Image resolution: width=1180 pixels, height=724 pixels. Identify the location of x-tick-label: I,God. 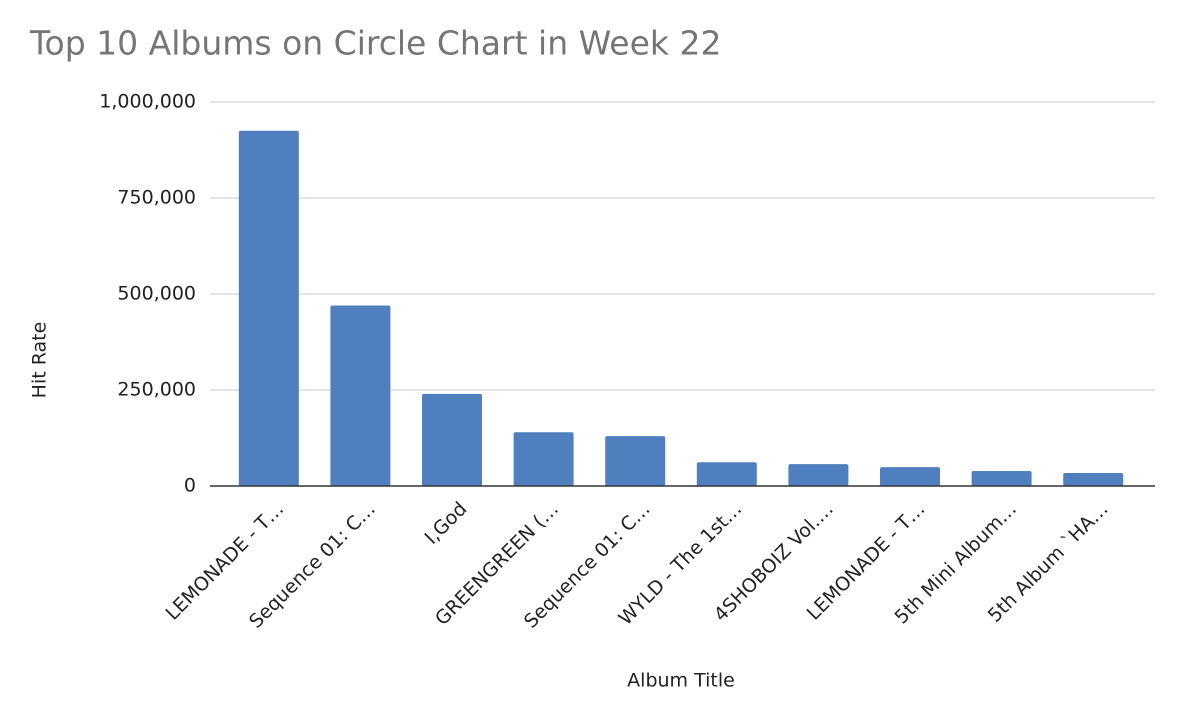
(445, 523).